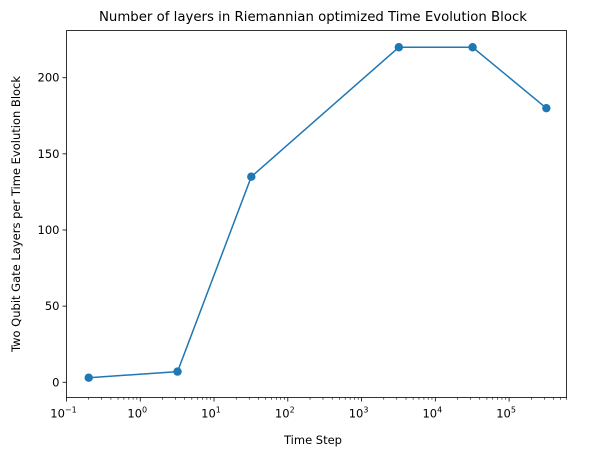 The height and width of the screenshot is (457, 592). What do you see at coordinates (49, 230) in the screenshot?
I see `y-tick-label-2: 100` at bounding box center [49, 230].